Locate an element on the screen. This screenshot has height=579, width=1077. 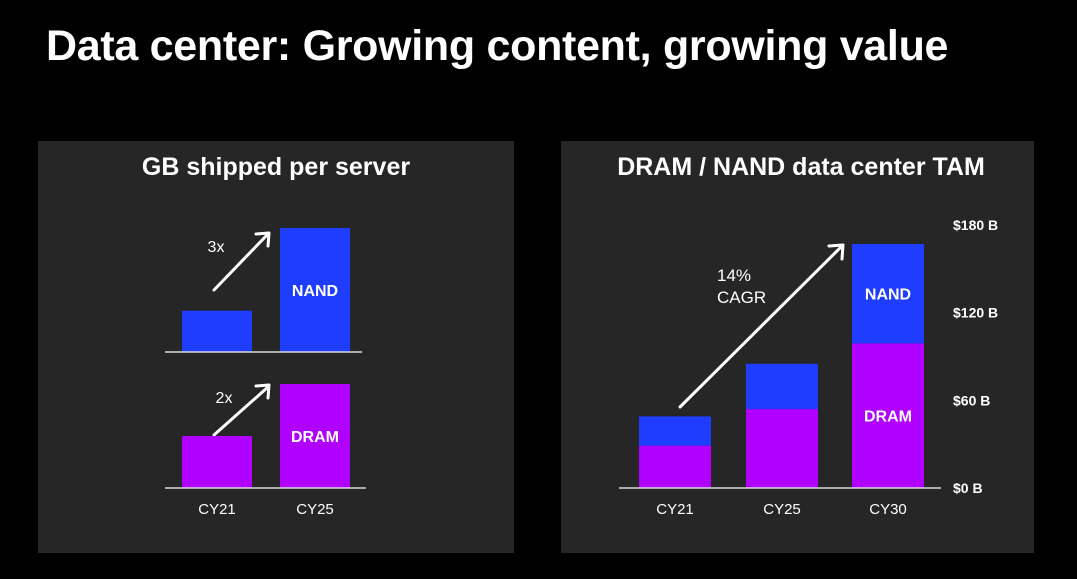
cagr-growth-arrowhead is located at coordinates (836, 252).